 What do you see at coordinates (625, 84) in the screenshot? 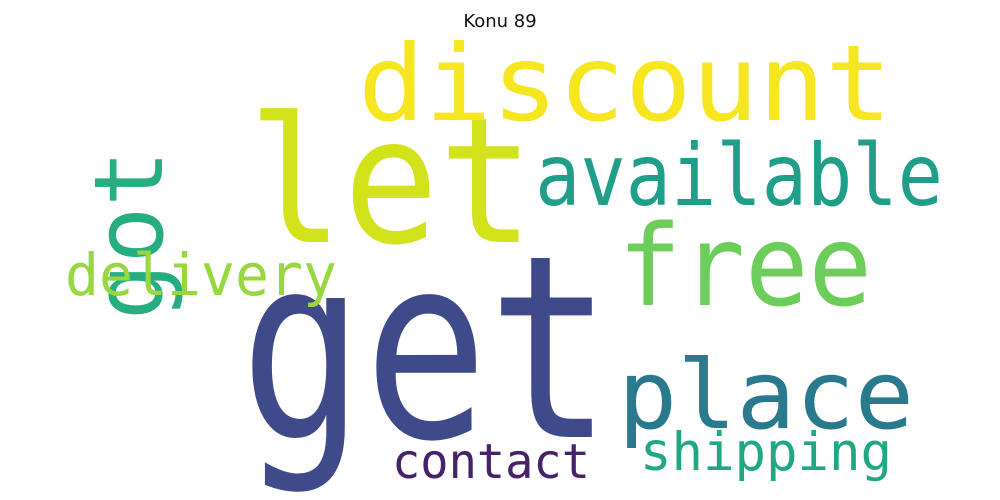
I see `word-discount: discount` at bounding box center [625, 84].